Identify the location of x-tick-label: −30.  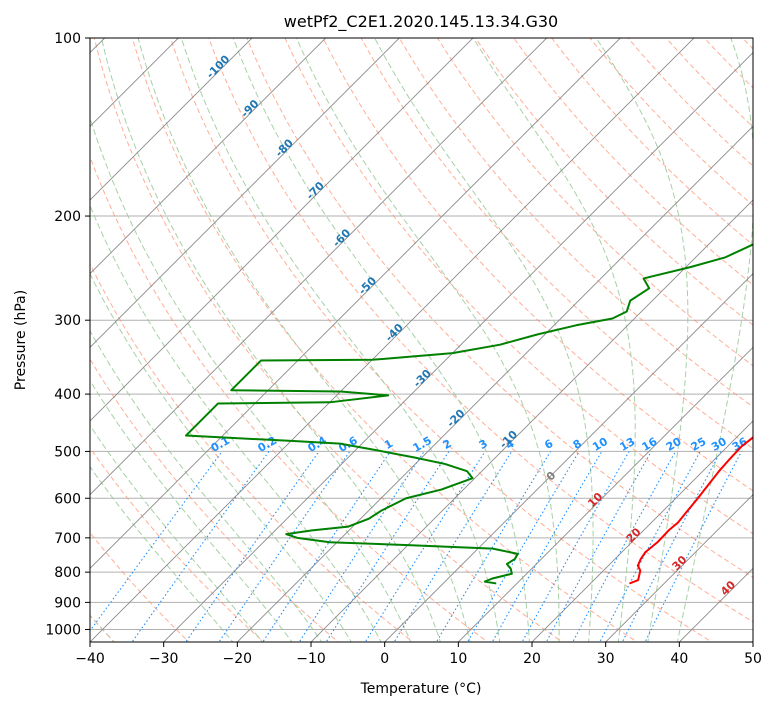
(164, 659).